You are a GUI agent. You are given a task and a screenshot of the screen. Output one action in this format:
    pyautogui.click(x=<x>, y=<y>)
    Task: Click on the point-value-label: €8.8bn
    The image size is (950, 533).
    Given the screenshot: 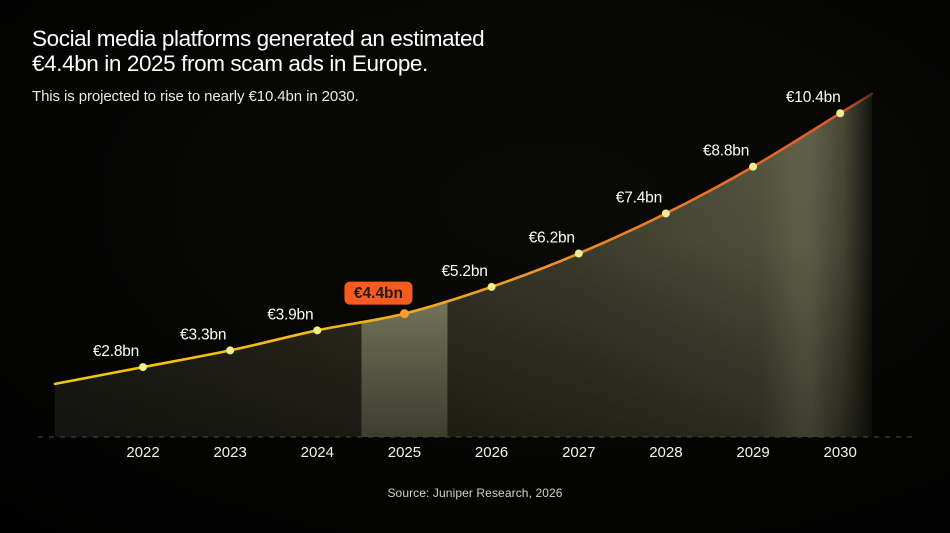 What is the action you would take?
    pyautogui.click(x=726, y=151)
    